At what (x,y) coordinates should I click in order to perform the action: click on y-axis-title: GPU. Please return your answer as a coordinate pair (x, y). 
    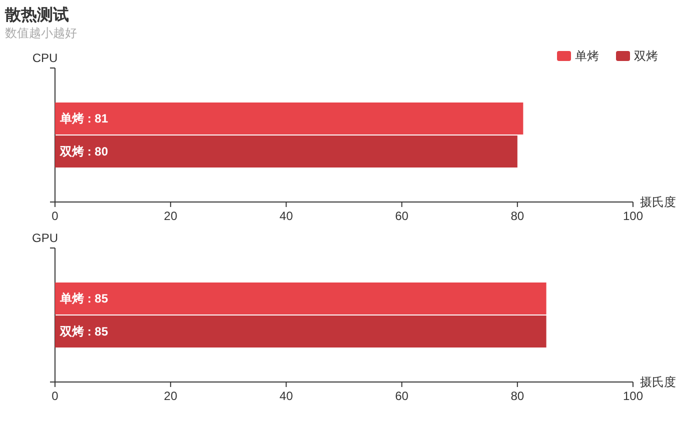
    Looking at the image, I should click on (45, 238).